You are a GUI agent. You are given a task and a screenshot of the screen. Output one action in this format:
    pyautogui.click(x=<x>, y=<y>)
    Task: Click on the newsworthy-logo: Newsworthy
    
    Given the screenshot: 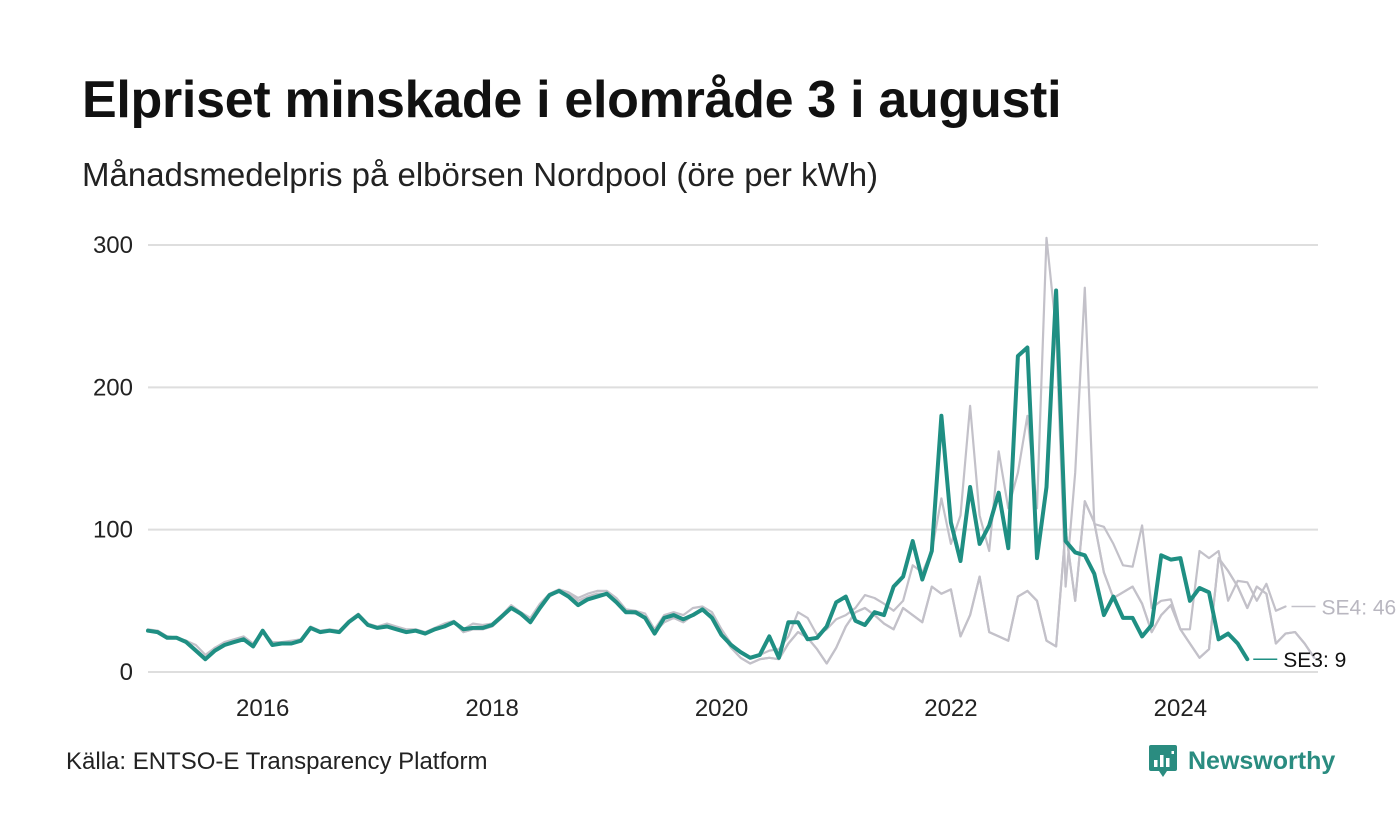 What is the action you would take?
    pyautogui.click(x=1241, y=761)
    